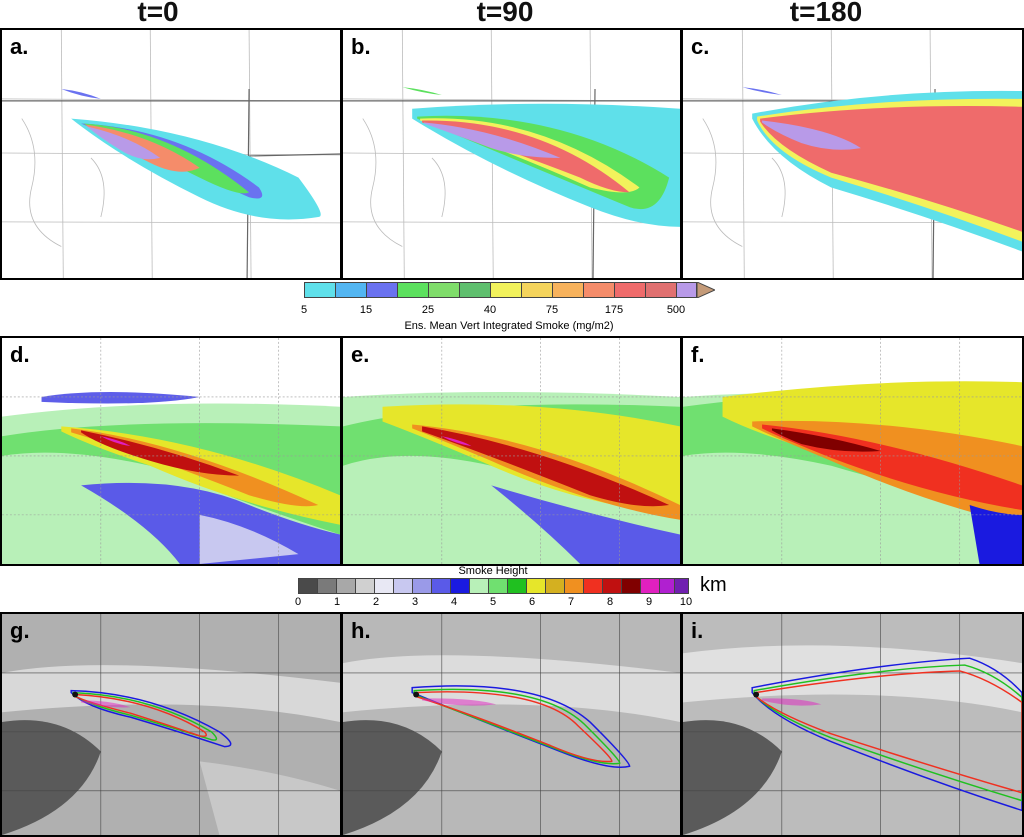  Describe the element at coordinates (826, 13) in the screenshot. I see `column-title-t180: t=180` at that location.